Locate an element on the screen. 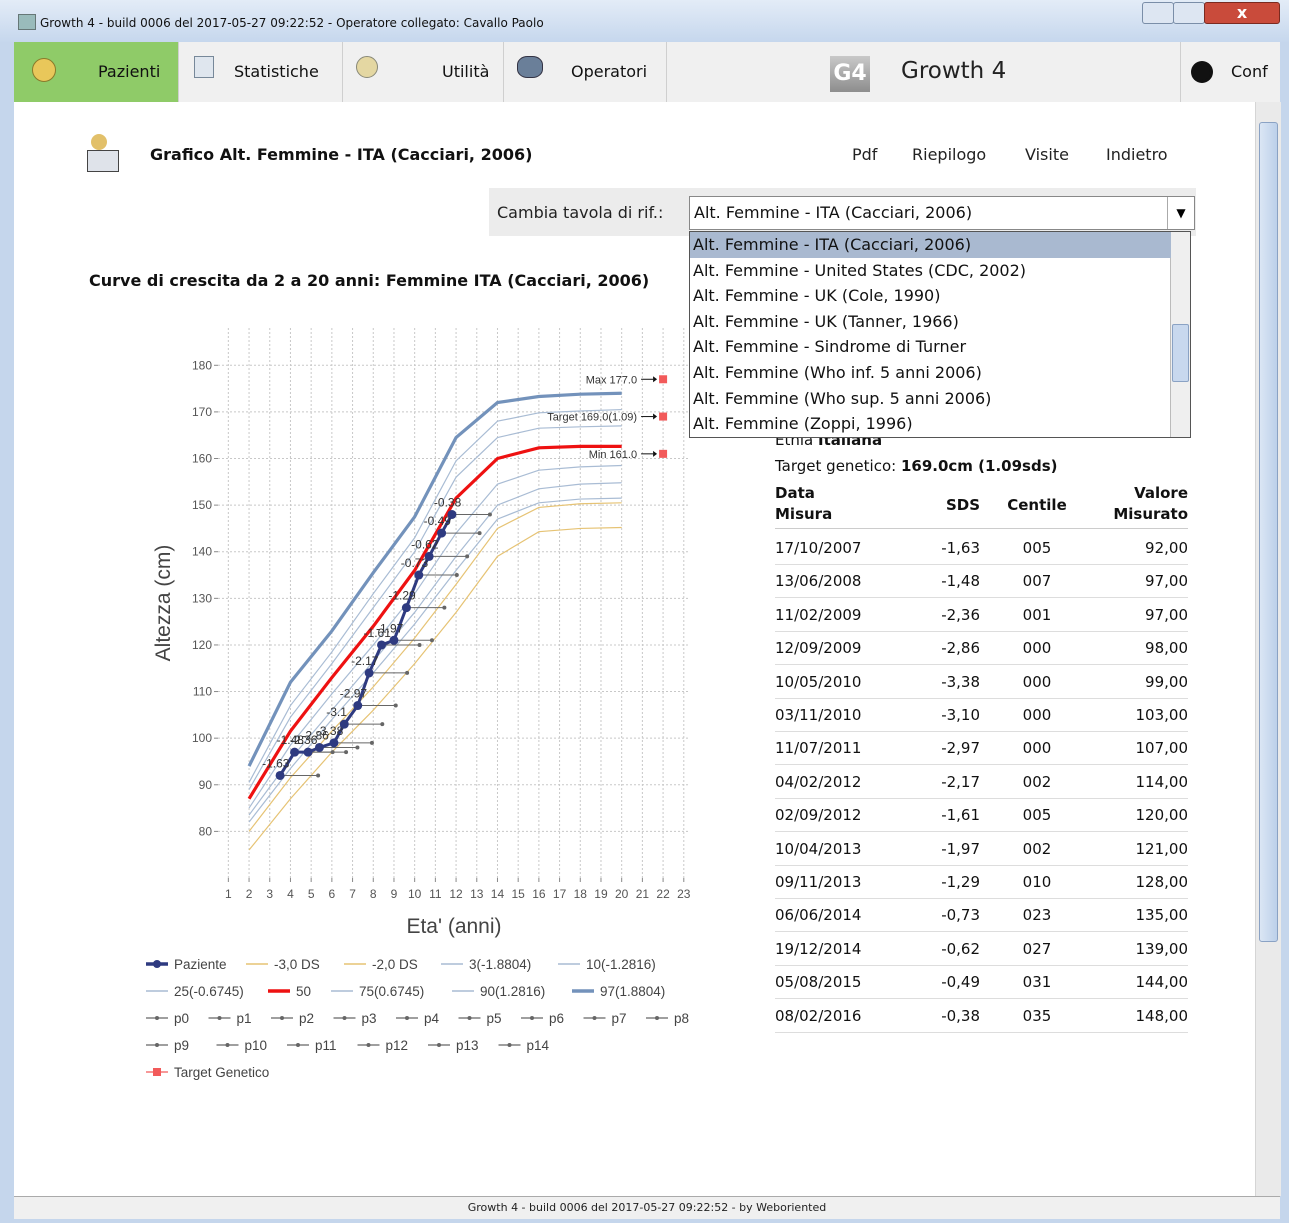 The height and width of the screenshot is (1223, 1289). table-cell: 000 is located at coordinates (1037, 681).